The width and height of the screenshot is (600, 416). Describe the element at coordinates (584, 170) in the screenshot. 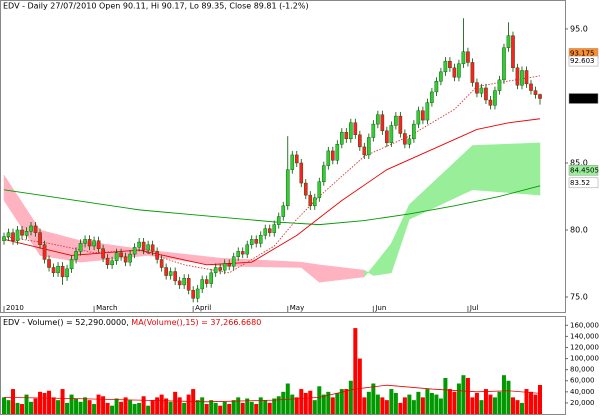

I see `price-tag-label: 84.4505` at that location.